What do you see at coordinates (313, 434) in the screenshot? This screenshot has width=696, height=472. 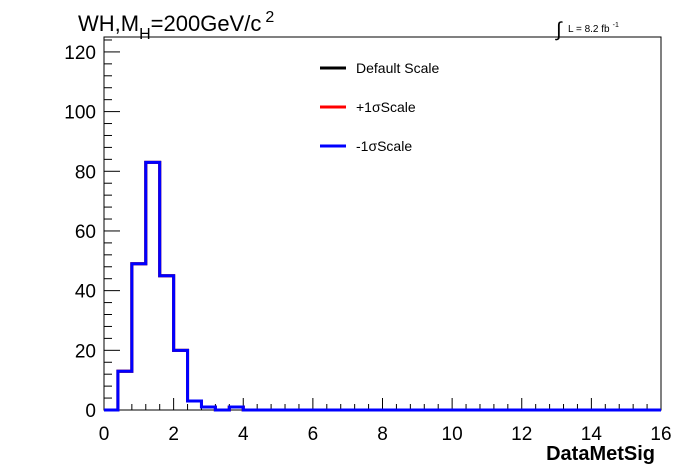 I see `x-tick-label: 6` at bounding box center [313, 434].